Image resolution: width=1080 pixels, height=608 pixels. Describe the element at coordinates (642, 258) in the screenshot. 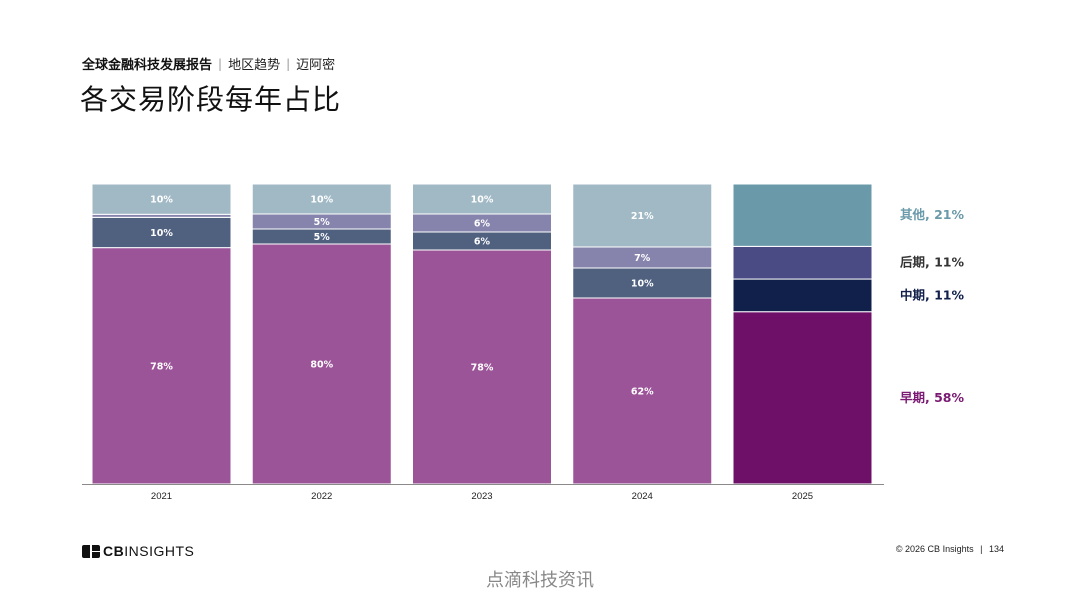

I see `data-label: 7%` at that location.